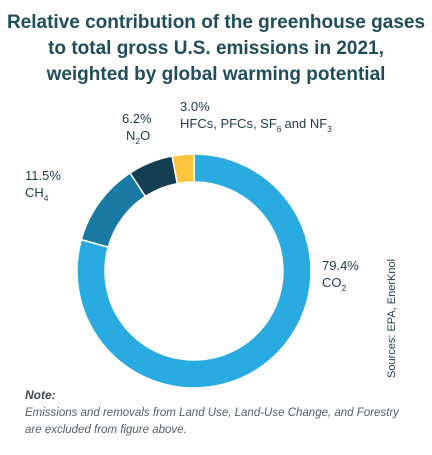  I want to click on label-ch4-value: 11.5%, so click(43, 175).